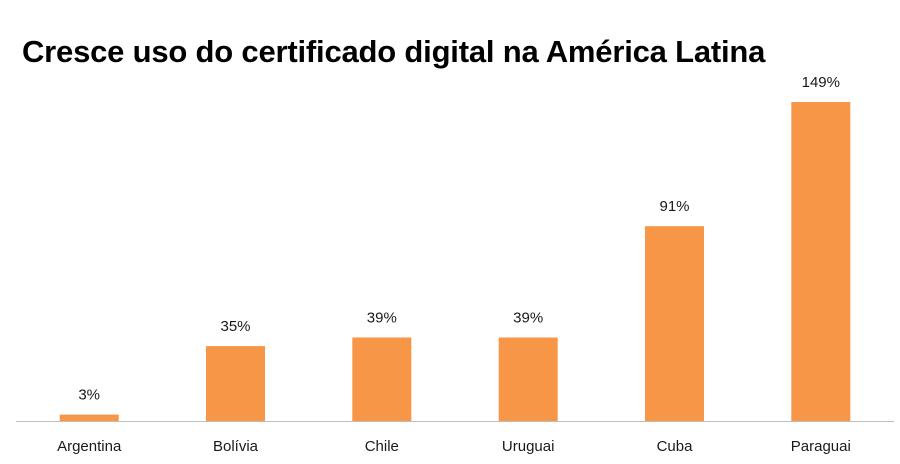 This screenshot has width=900, height=464. Describe the element at coordinates (675, 446) in the screenshot. I see `x-tick-label: Cuba` at that location.